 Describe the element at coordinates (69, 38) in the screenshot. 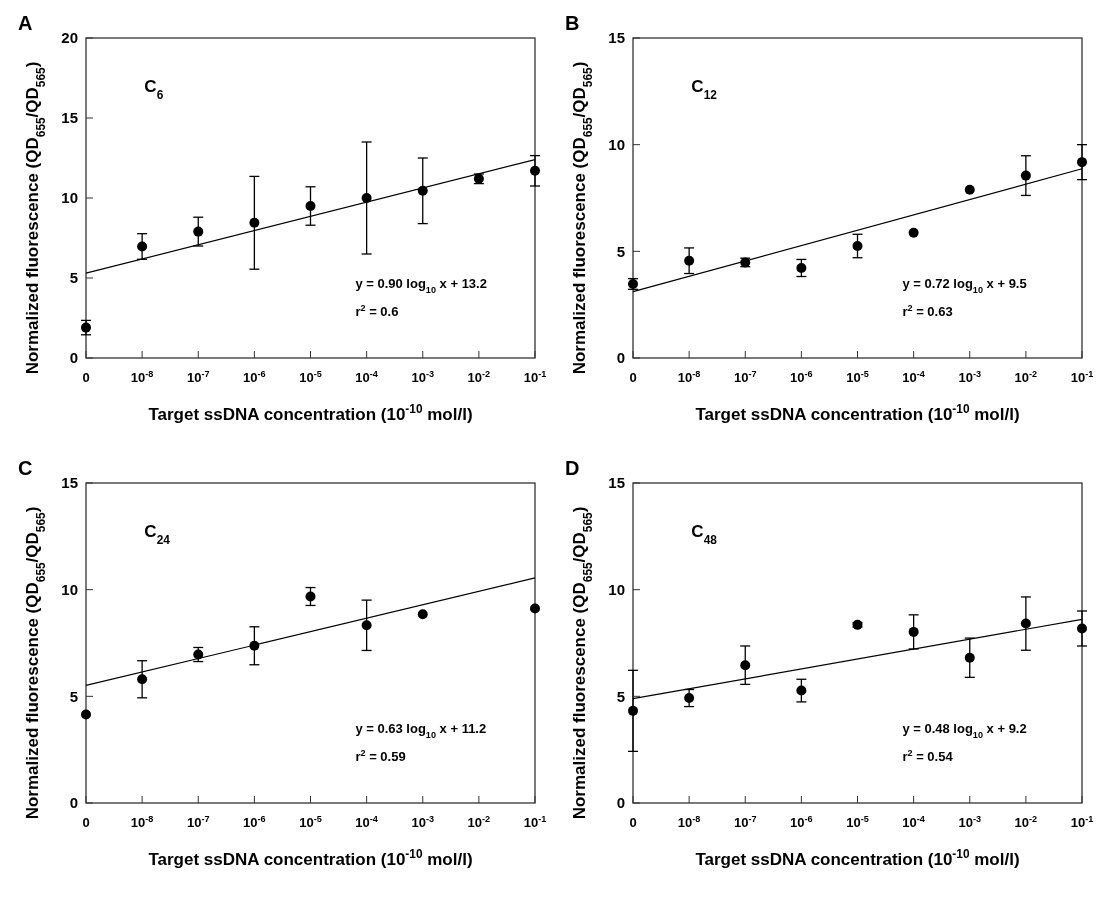

I see `y-tick-label: 20` at that location.